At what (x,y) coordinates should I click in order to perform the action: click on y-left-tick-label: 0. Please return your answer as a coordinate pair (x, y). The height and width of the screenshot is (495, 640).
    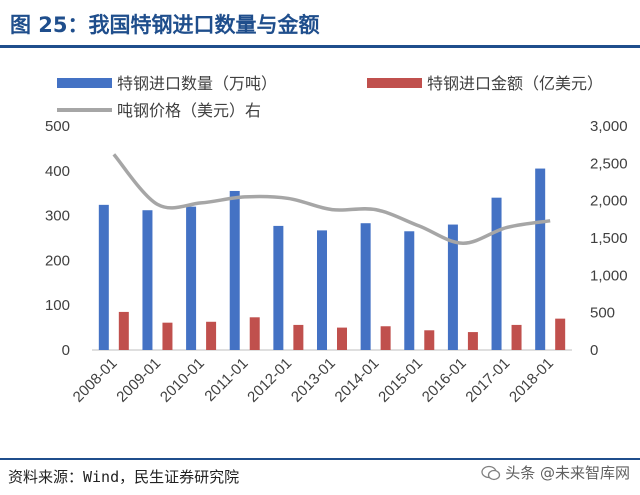
    Looking at the image, I should click on (66, 350).